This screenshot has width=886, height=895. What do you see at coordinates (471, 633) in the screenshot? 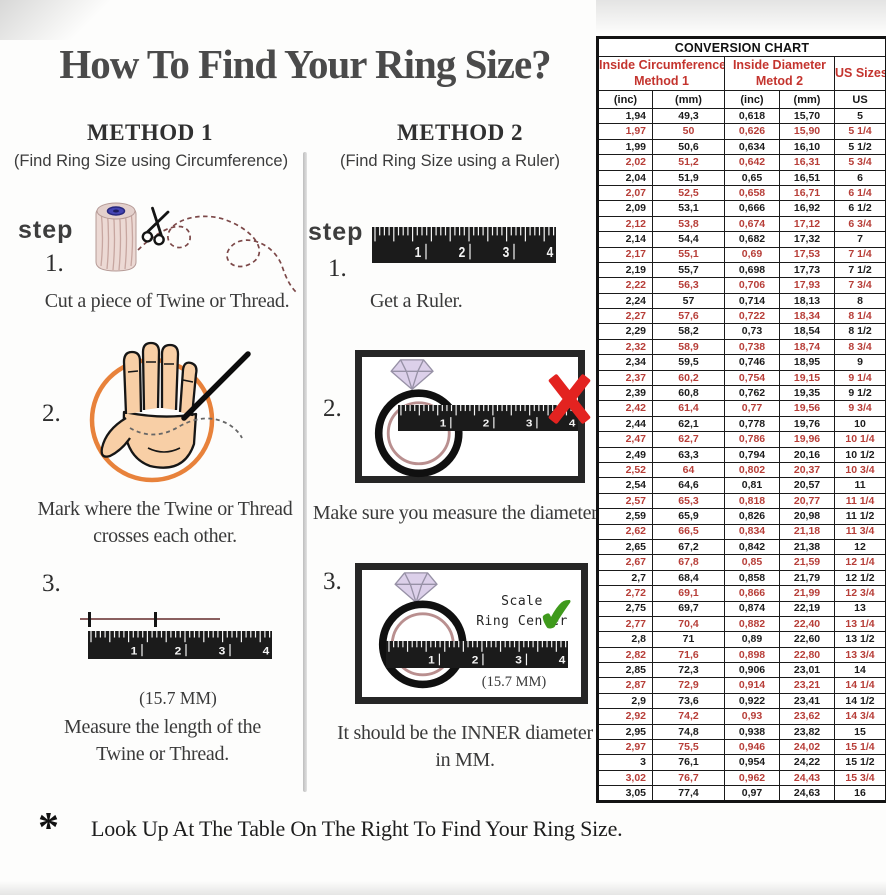
I see `correct-measure-figure: Scale Ring Center ✔ 1 2 3 4 (15.7 MM)` at bounding box center [471, 633].